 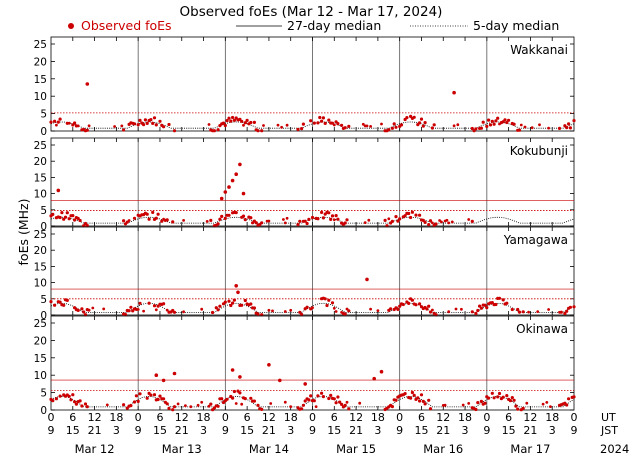 I want to click on jst-axis-label: JST, so click(x=609, y=430).